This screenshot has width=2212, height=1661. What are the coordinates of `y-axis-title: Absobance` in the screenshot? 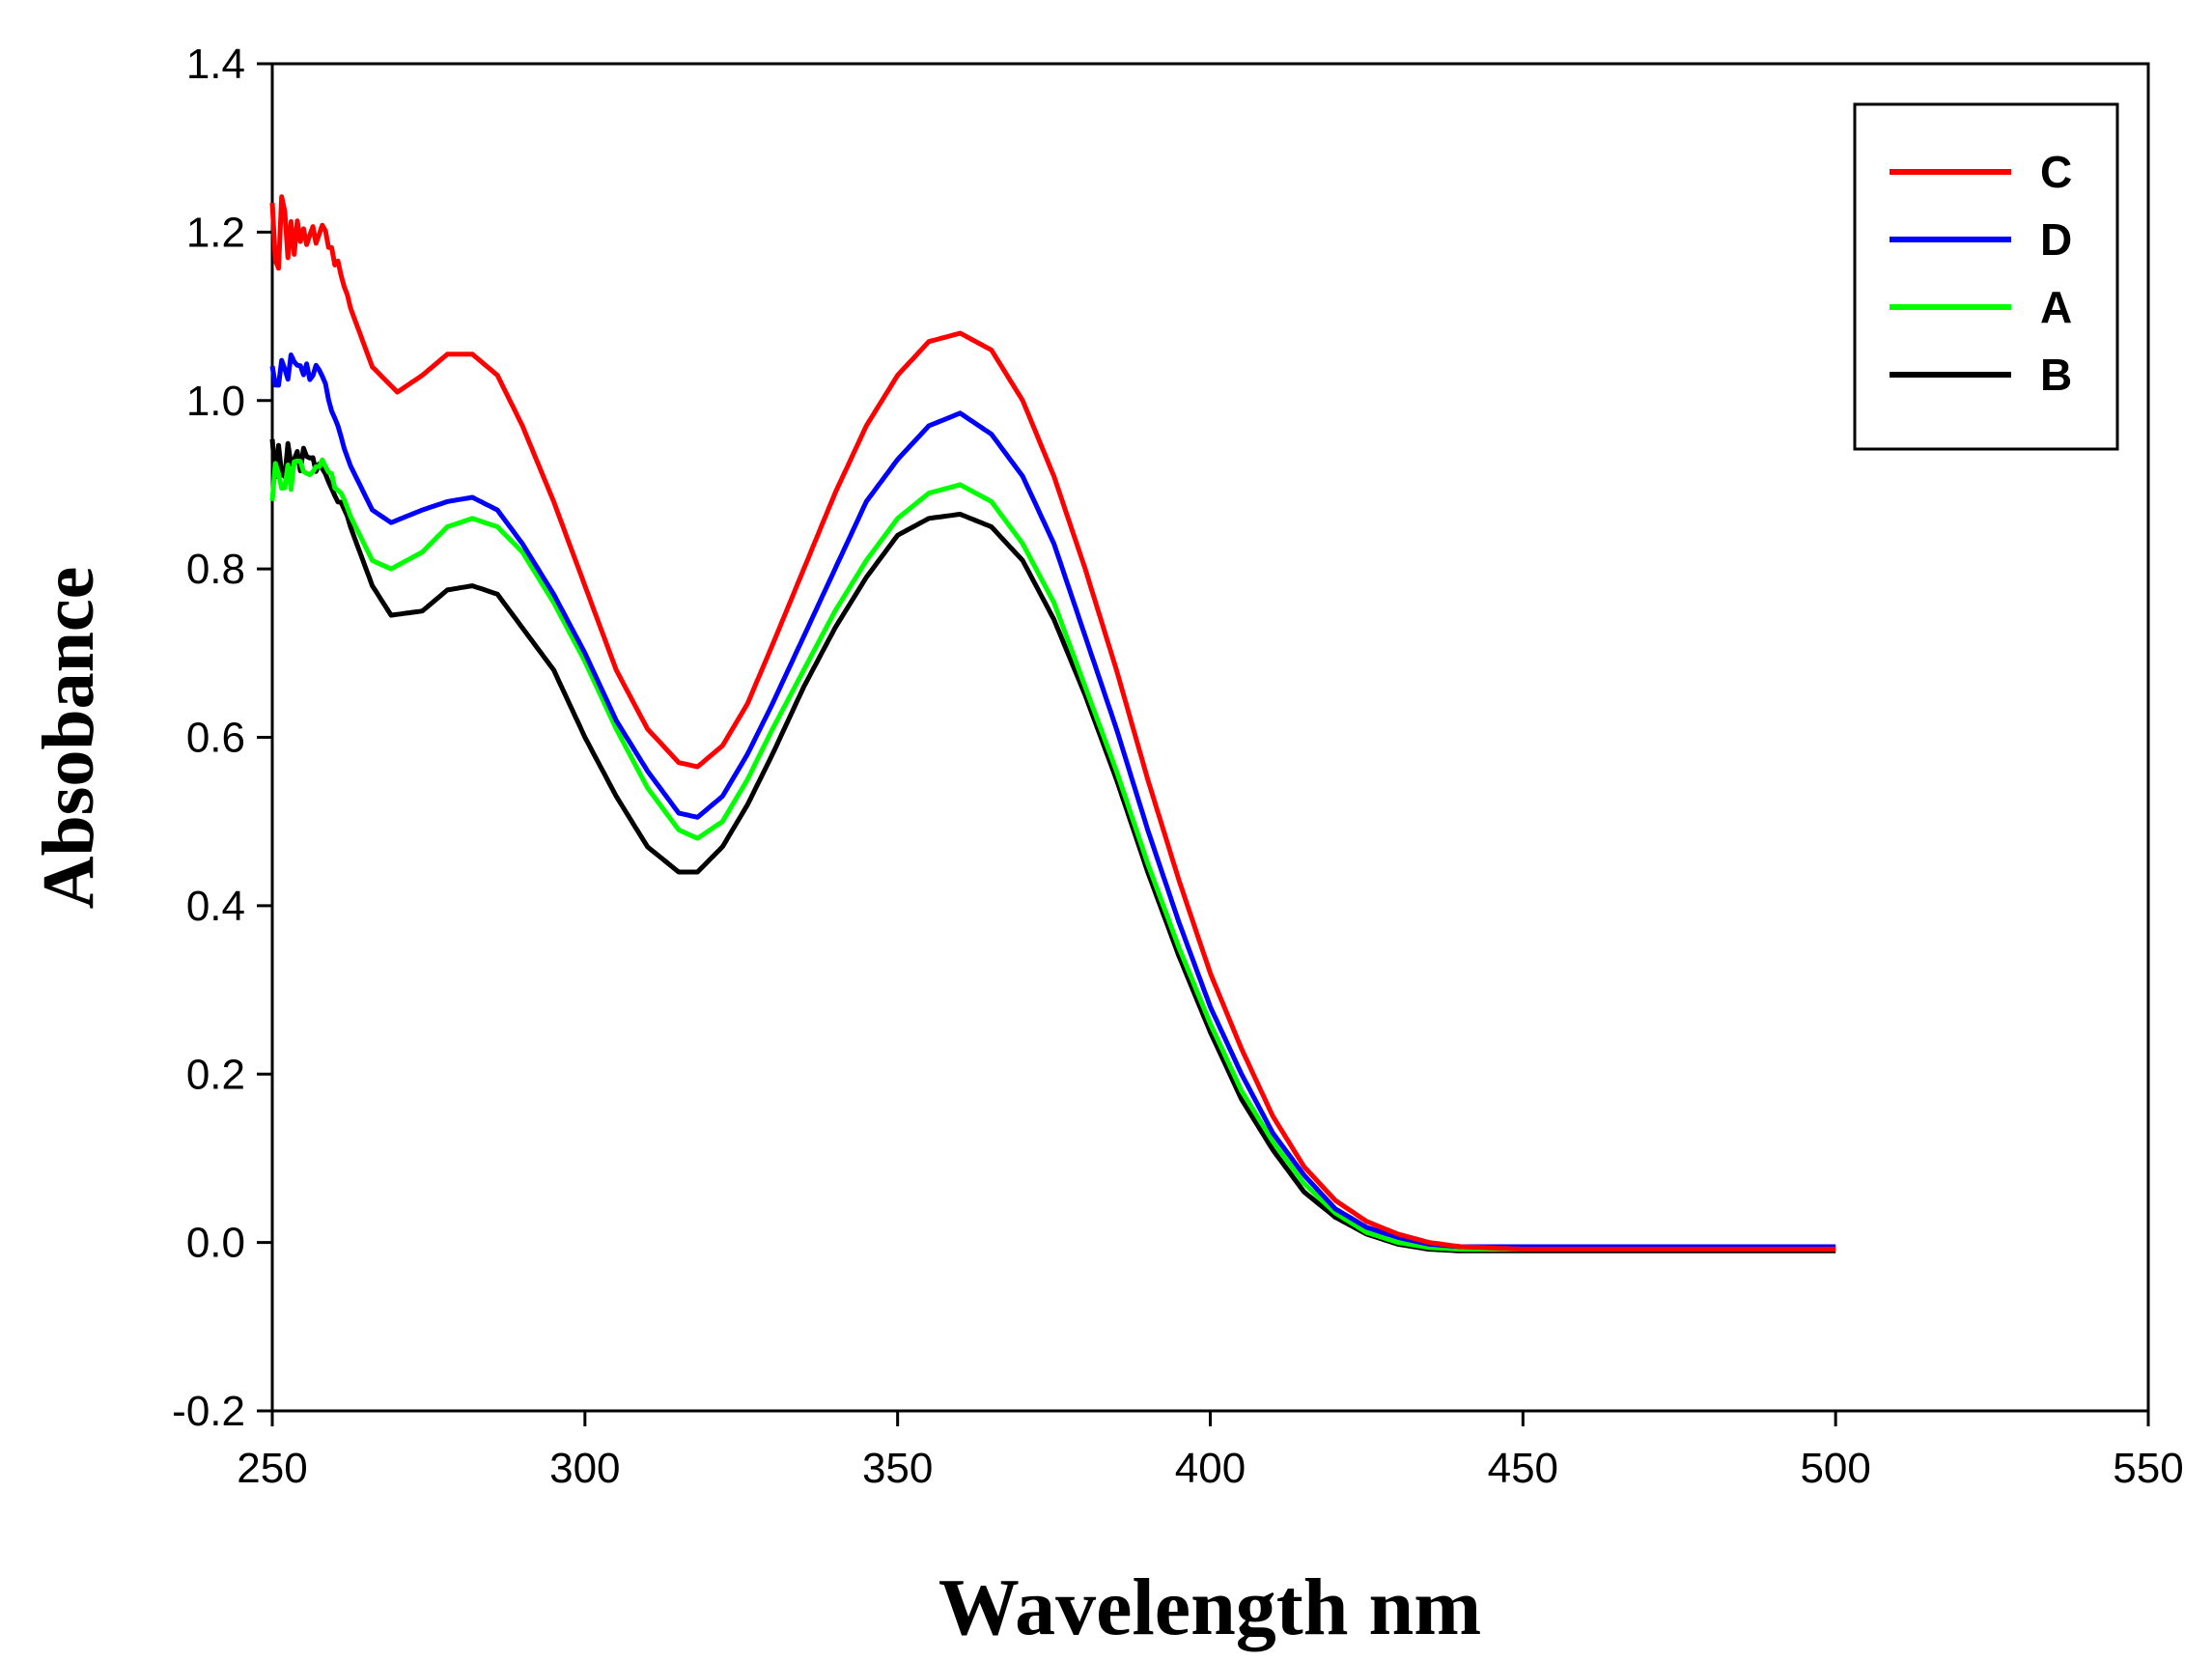 It's located at (69, 738).